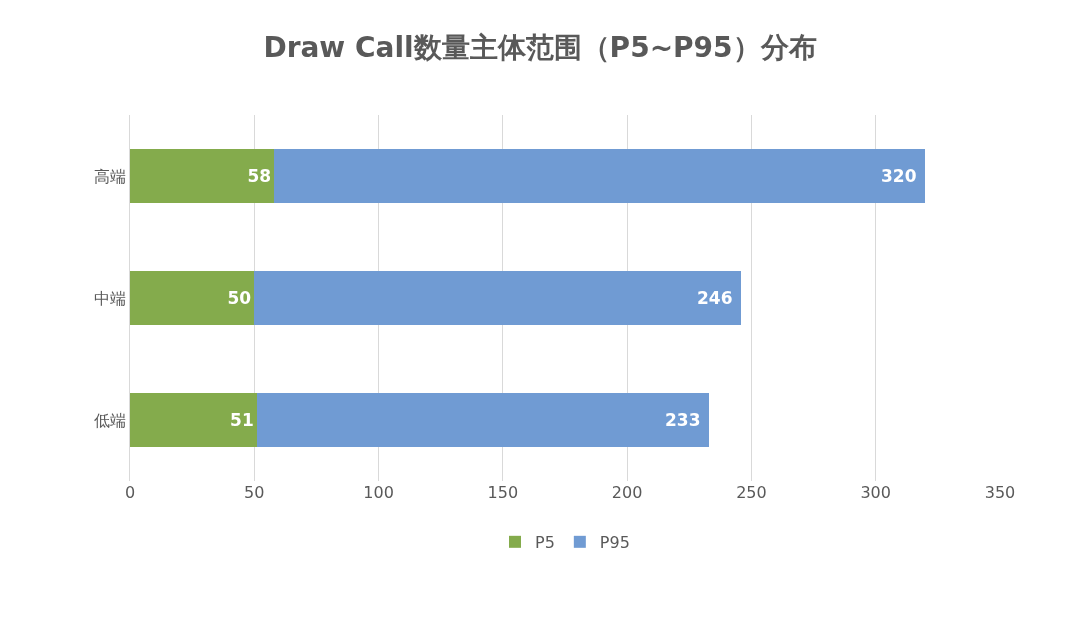 Image resolution: width=1080 pixels, height=621 pixels. What do you see at coordinates (715, 298) in the screenshot?
I see `annotation: 246` at bounding box center [715, 298].